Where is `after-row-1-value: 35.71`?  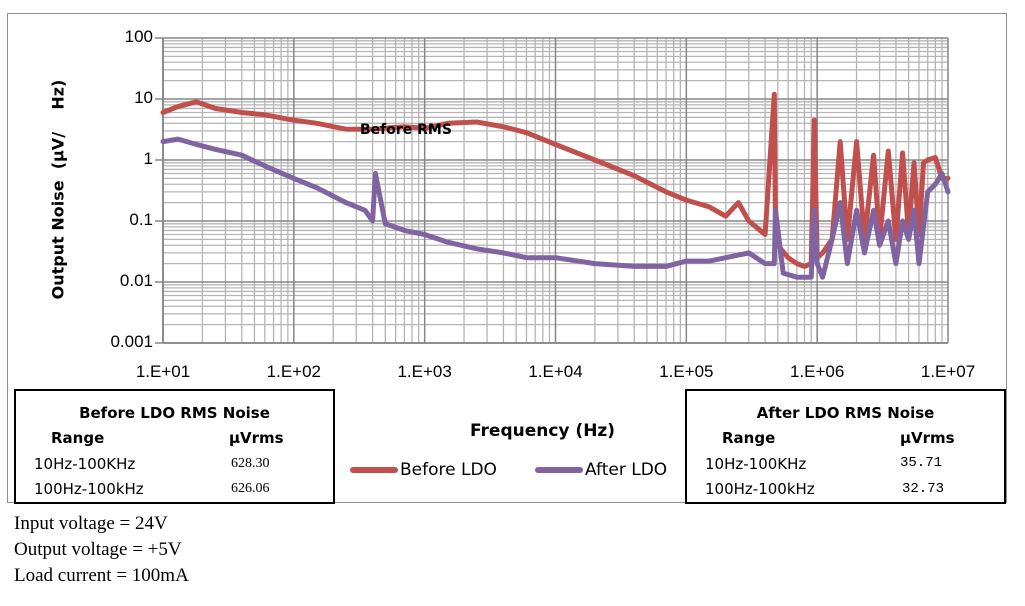
after-row-1-value: 35.71 is located at coordinates (921, 463).